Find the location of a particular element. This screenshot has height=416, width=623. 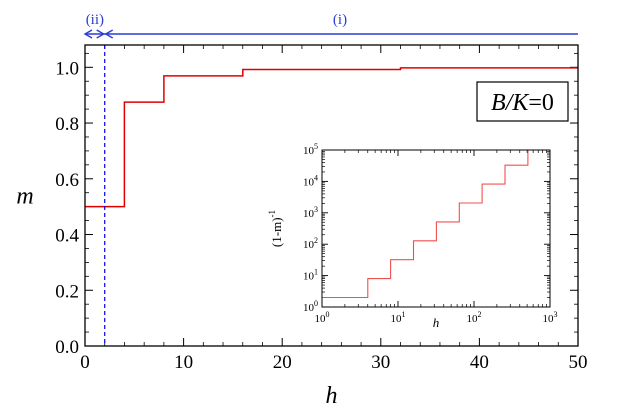

y-tick-label: 0.6 is located at coordinates (67, 180).